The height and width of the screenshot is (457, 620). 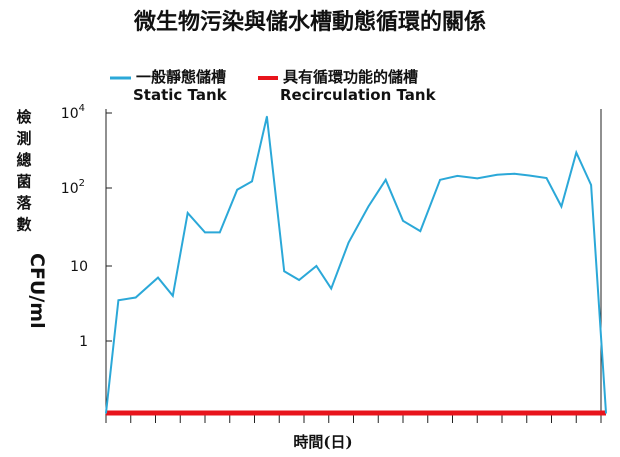 I want to click on y-tick-label: 10⁴, so click(x=73, y=112).